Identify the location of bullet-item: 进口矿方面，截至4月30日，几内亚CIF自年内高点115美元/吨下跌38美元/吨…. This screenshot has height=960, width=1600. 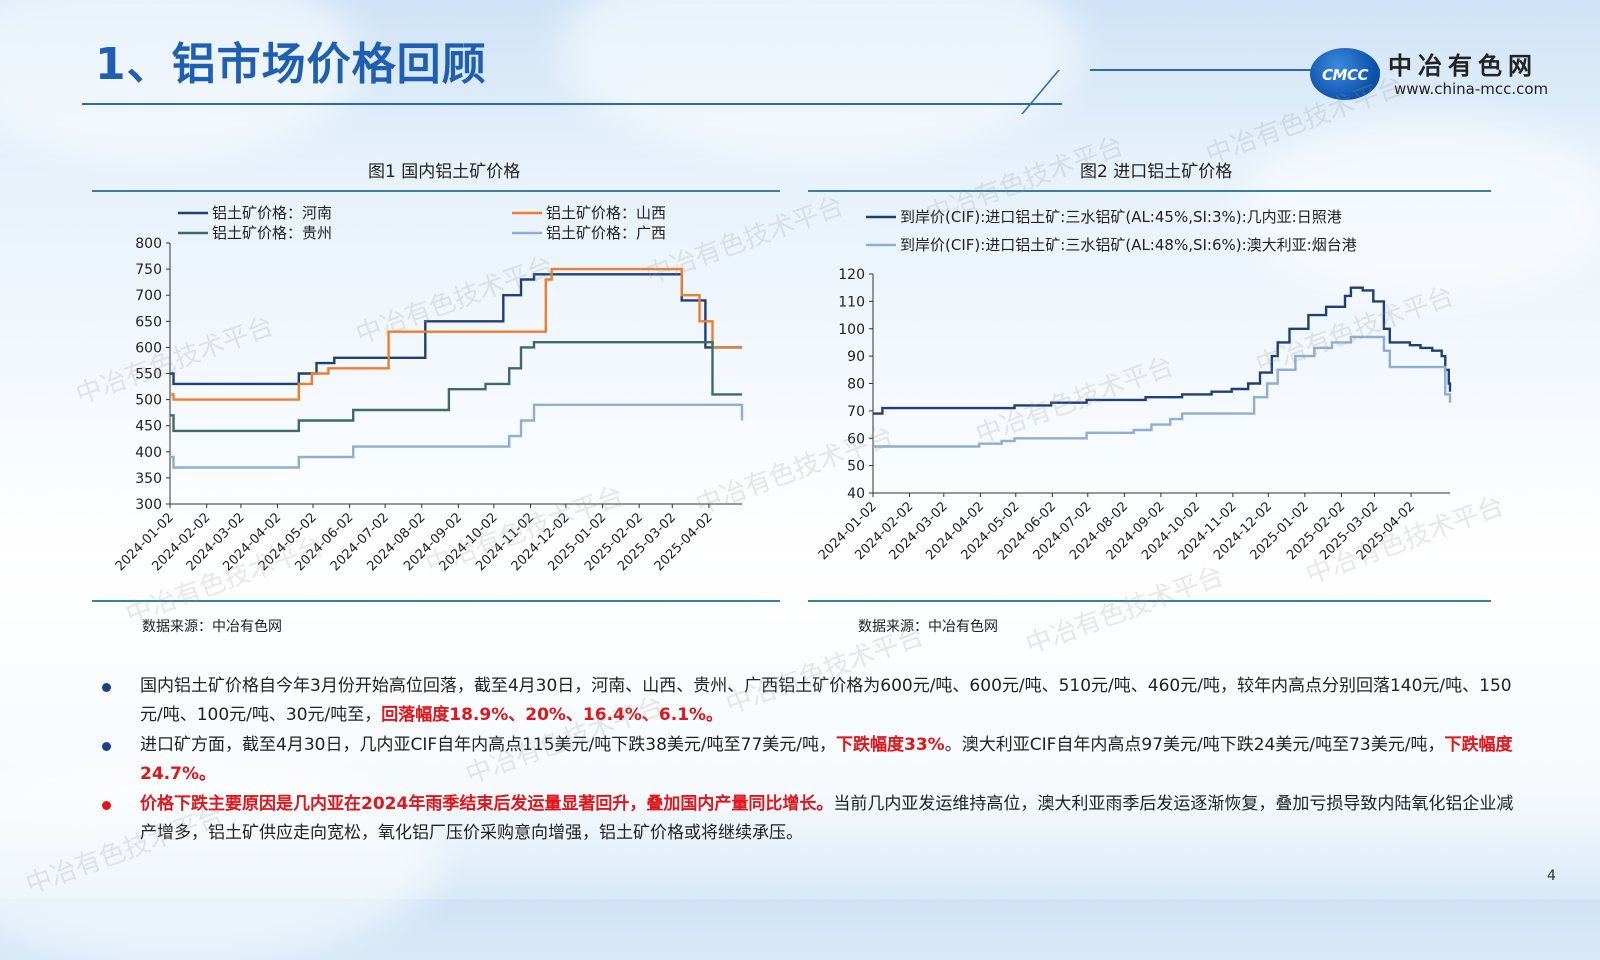
(810, 760).